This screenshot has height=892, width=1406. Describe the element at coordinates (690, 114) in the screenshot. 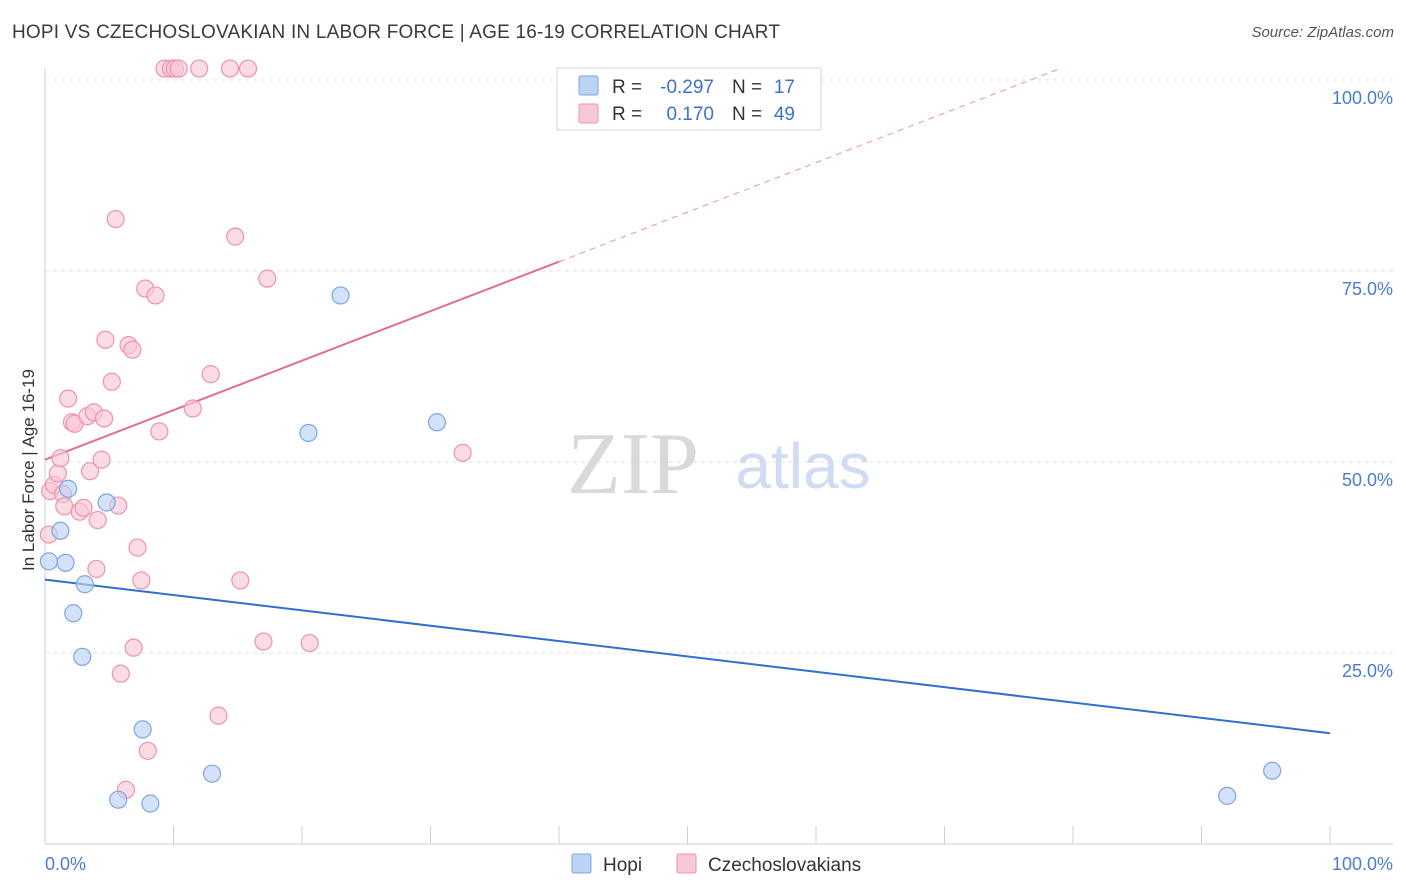

I see `legend-r-value-czech: 0.170` at that location.